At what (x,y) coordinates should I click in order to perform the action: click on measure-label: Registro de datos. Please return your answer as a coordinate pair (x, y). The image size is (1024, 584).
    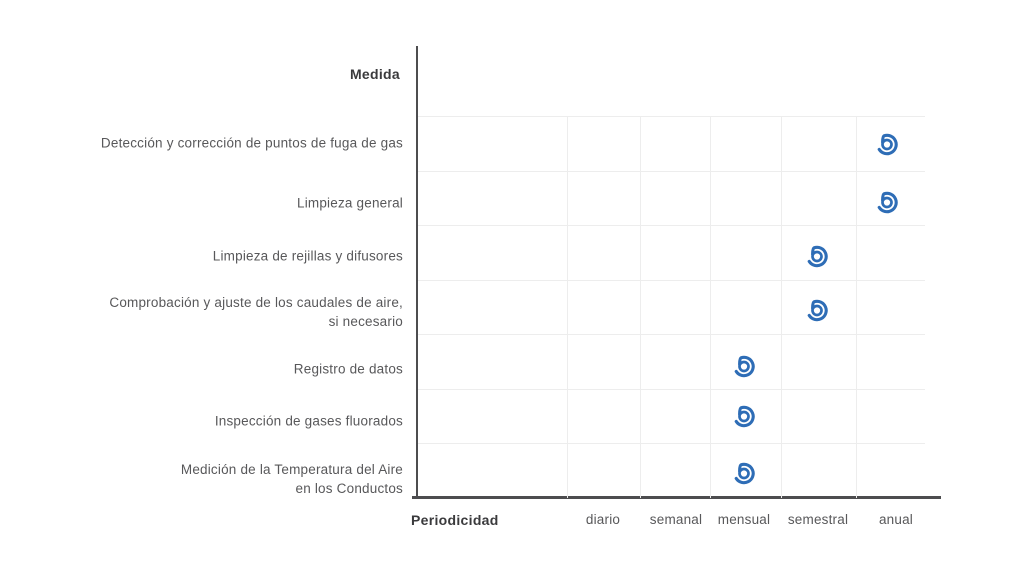
    Looking at the image, I should click on (348, 369).